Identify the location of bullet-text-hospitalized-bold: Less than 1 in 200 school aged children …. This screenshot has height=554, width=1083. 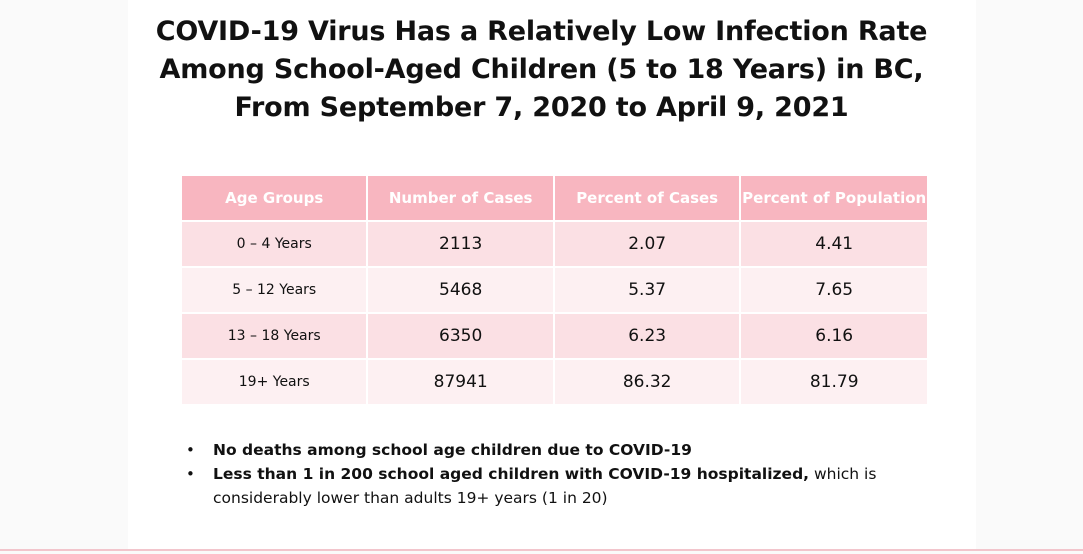
(511, 474).